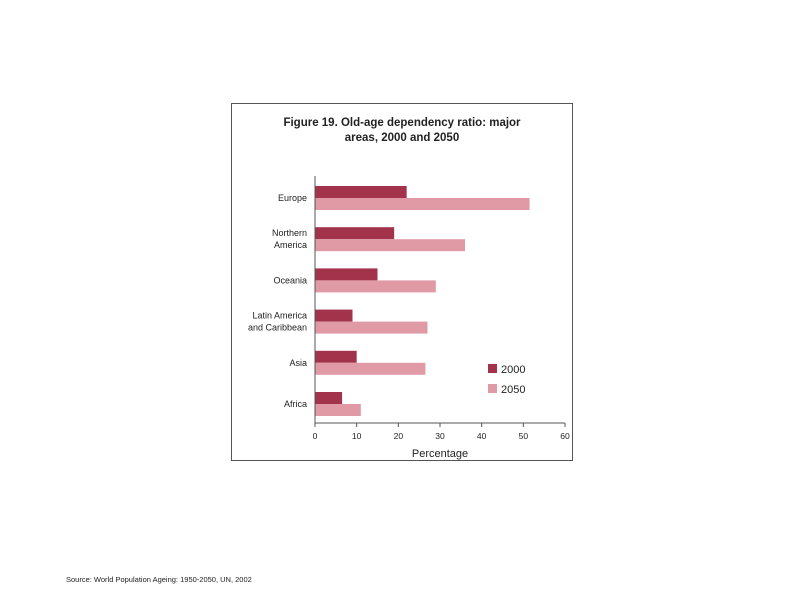 This screenshot has height=600, width=800. What do you see at coordinates (357, 436) in the screenshot?
I see `x-tick-label-1: 10` at bounding box center [357, 436].